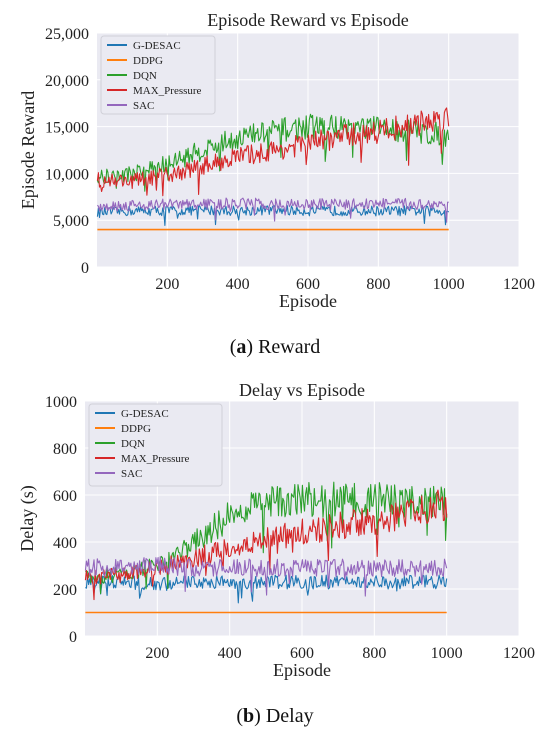 This screenshot has height=737, width=550. What do you see at coordinates (65, 449) in the screenshot?
I see `y-tick-label: 800` at bounding box center [65, 449].